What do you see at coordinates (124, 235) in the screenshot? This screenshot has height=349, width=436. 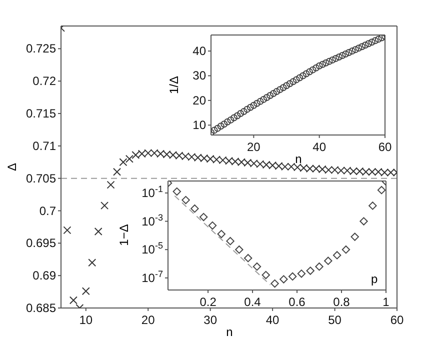 I see `y-axis-title: 1−Δ` at bounding box center [124, 235].